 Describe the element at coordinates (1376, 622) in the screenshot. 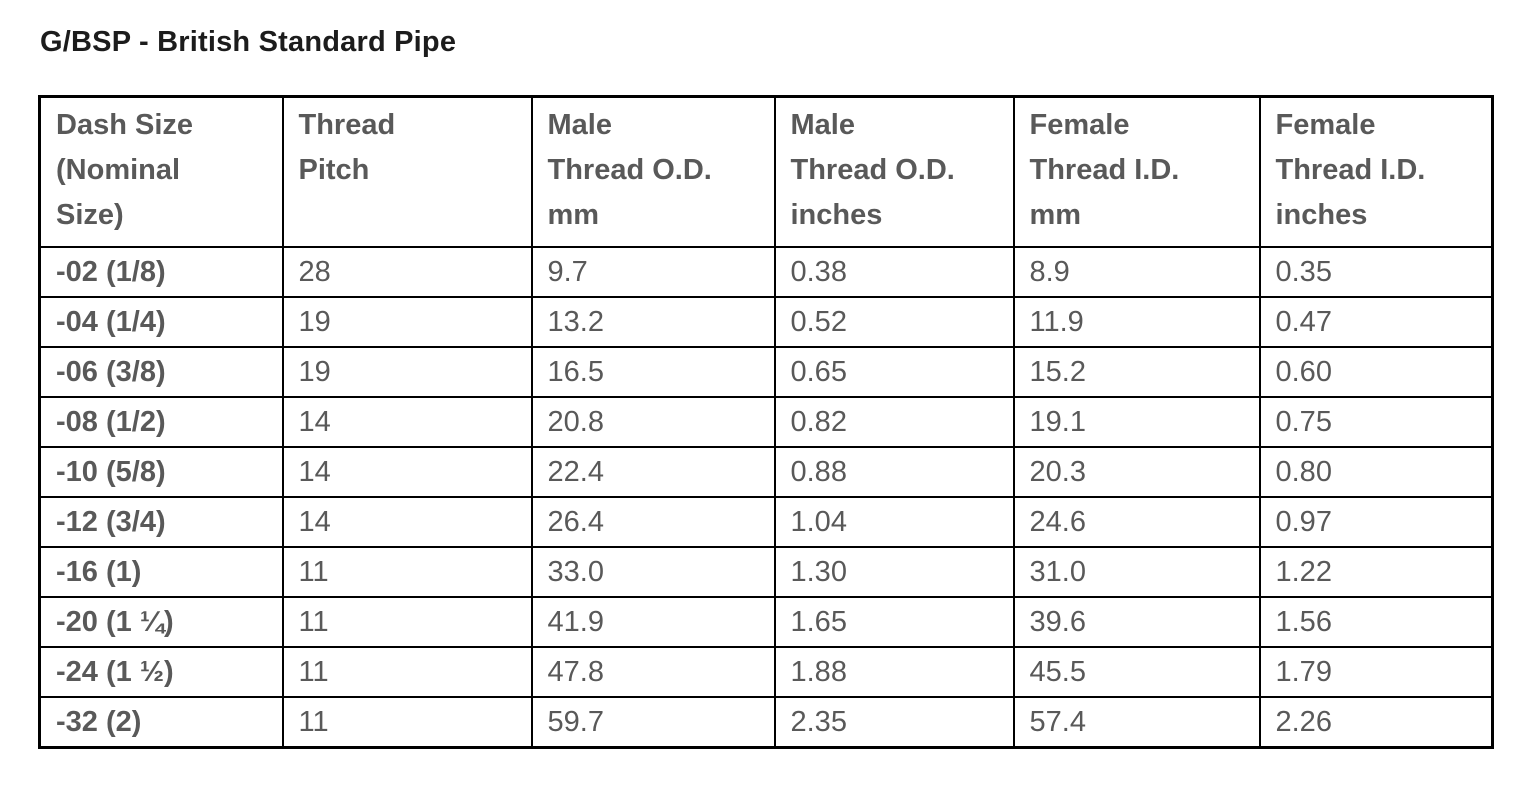

I see `cell-female_thread_id_inches: 1.56` at that location.